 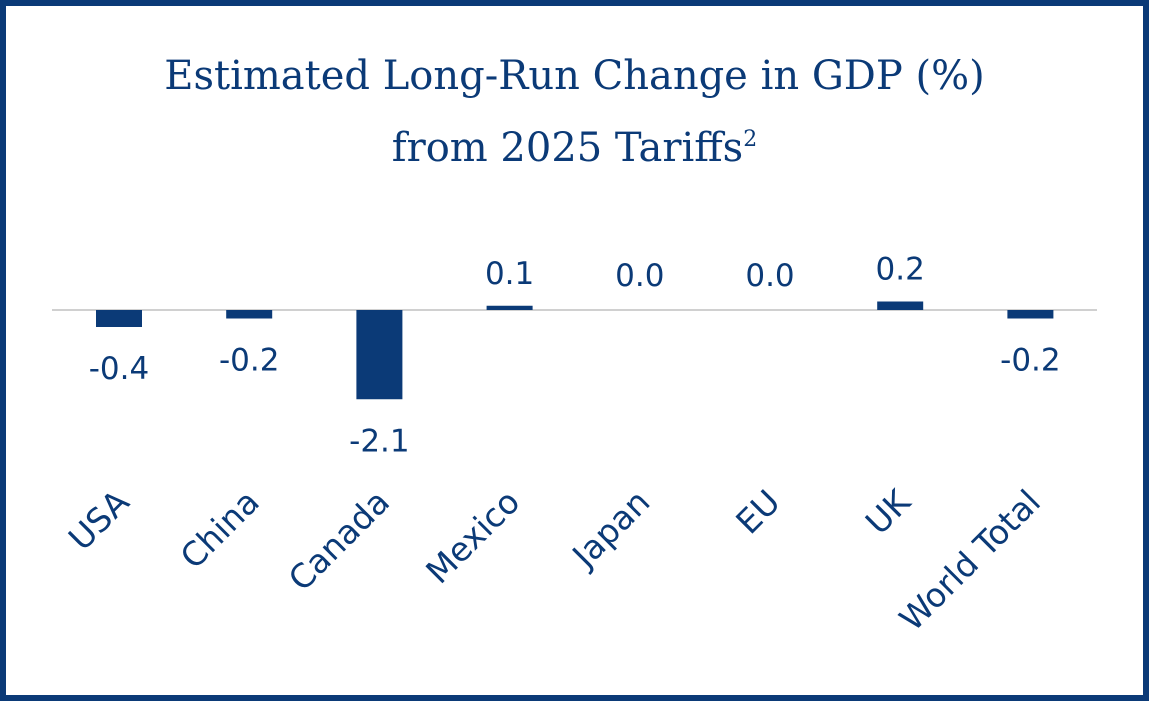 What do you see at coordinates (119, 318) in the screenshot?
I see `bar-usa` at bounding box center [119, 318].